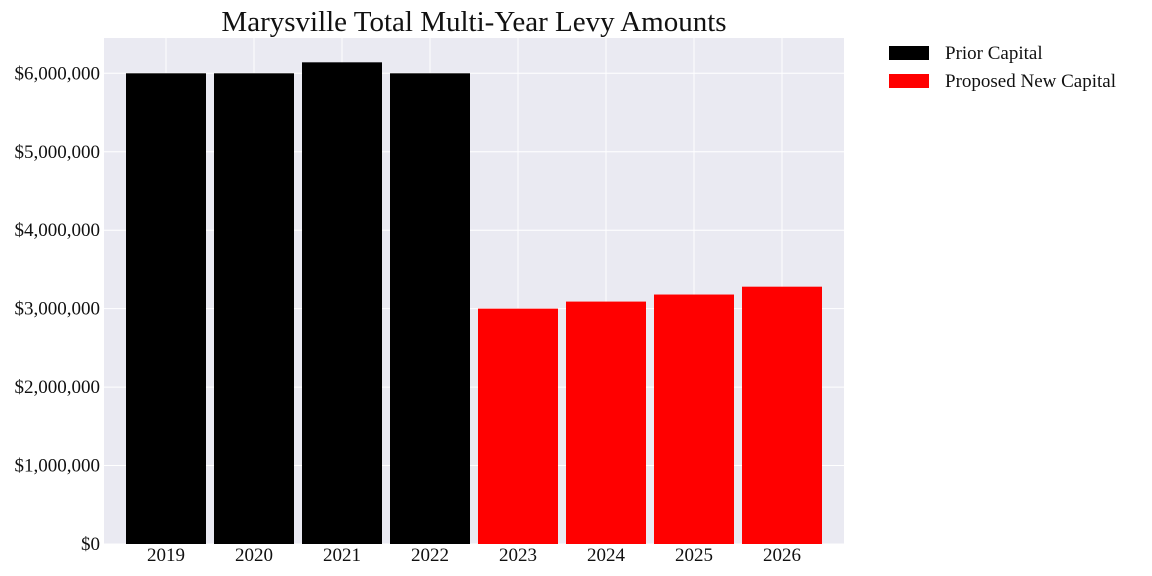  I want to click on y-tick-label: $1,000,000, so click(58, 466).